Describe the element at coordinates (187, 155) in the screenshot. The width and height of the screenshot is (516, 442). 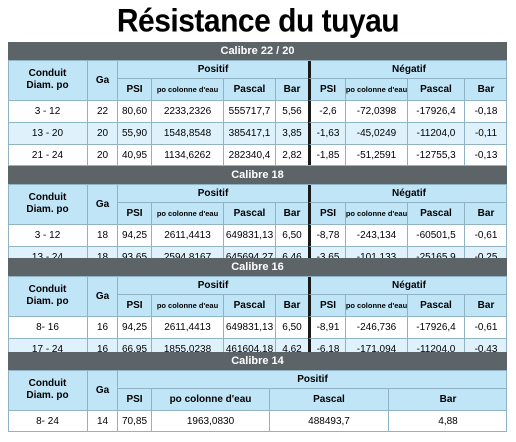
I see `positif-po-colonne-cell: 1134,6262` at that location.